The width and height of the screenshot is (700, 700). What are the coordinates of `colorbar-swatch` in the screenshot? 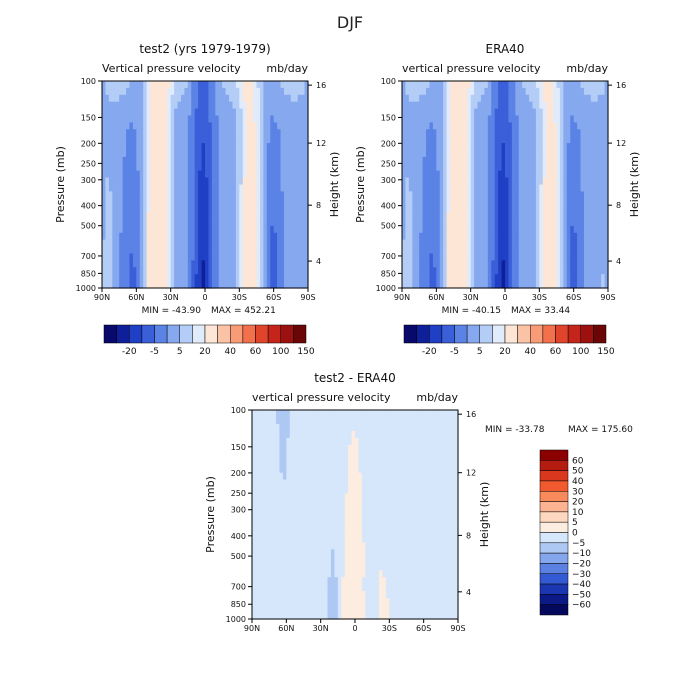 It's located at (249, 334).